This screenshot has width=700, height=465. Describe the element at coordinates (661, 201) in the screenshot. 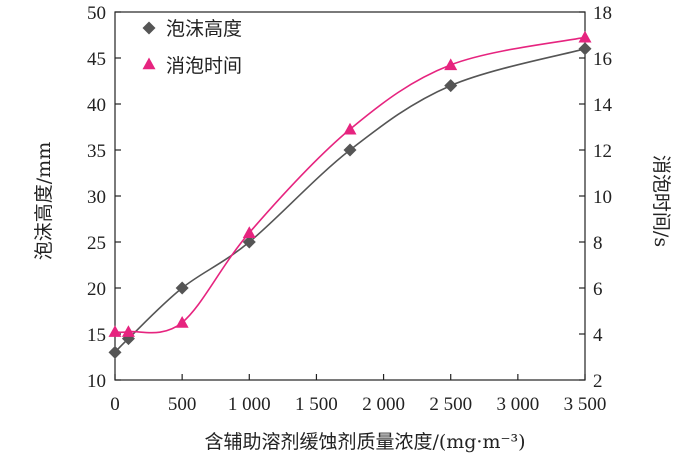

I see `y-right-axis-title: 消泡时间/s` at that location.